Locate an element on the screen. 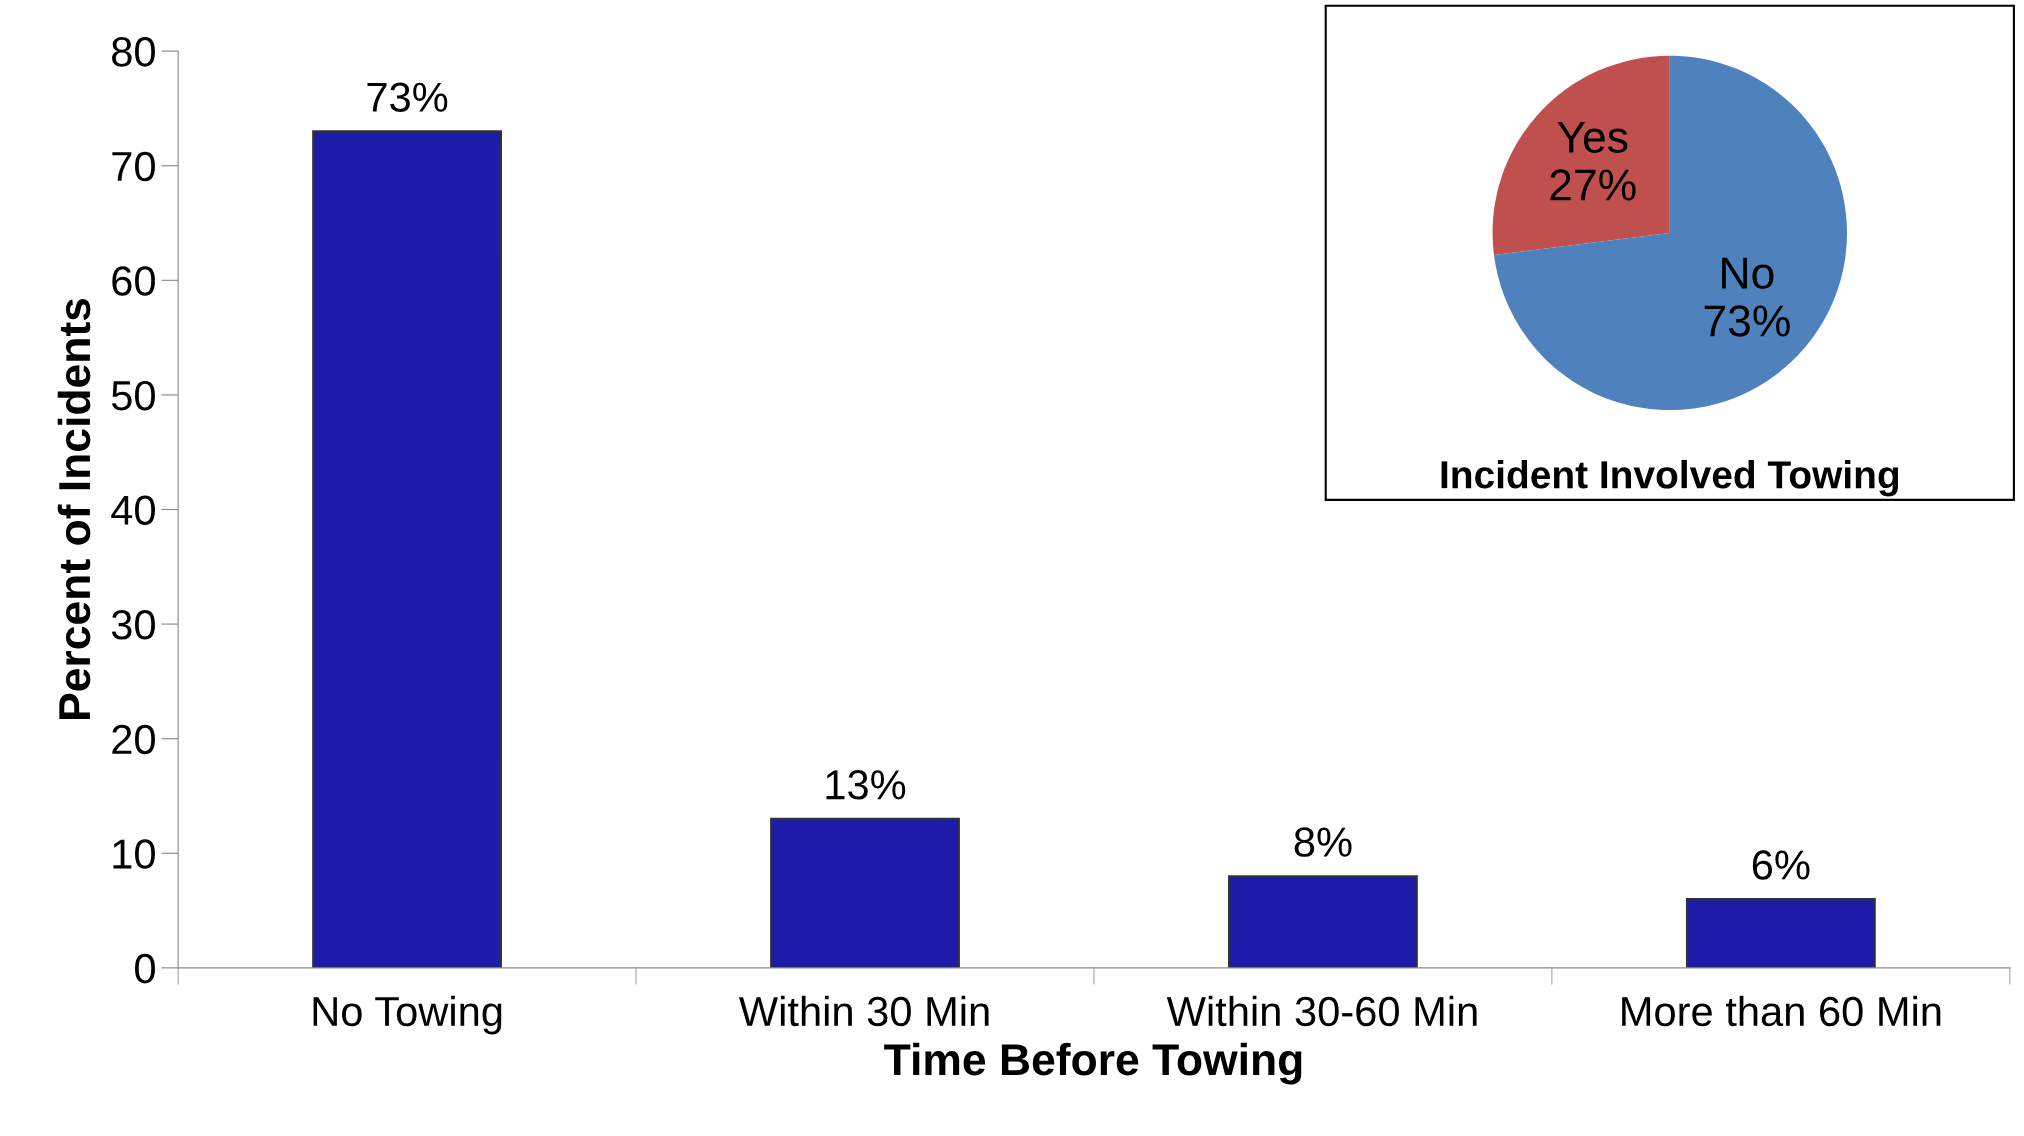 Image resolution: width=2024 pixels, height=1136 pixels. y-tick-label: 80 is located at coordinates (133, 52).